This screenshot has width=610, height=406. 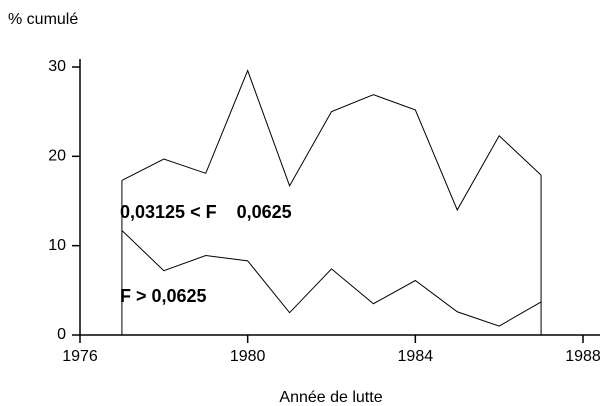 I want to click on x-tick-label: 1984, so click(x=416, y=356).